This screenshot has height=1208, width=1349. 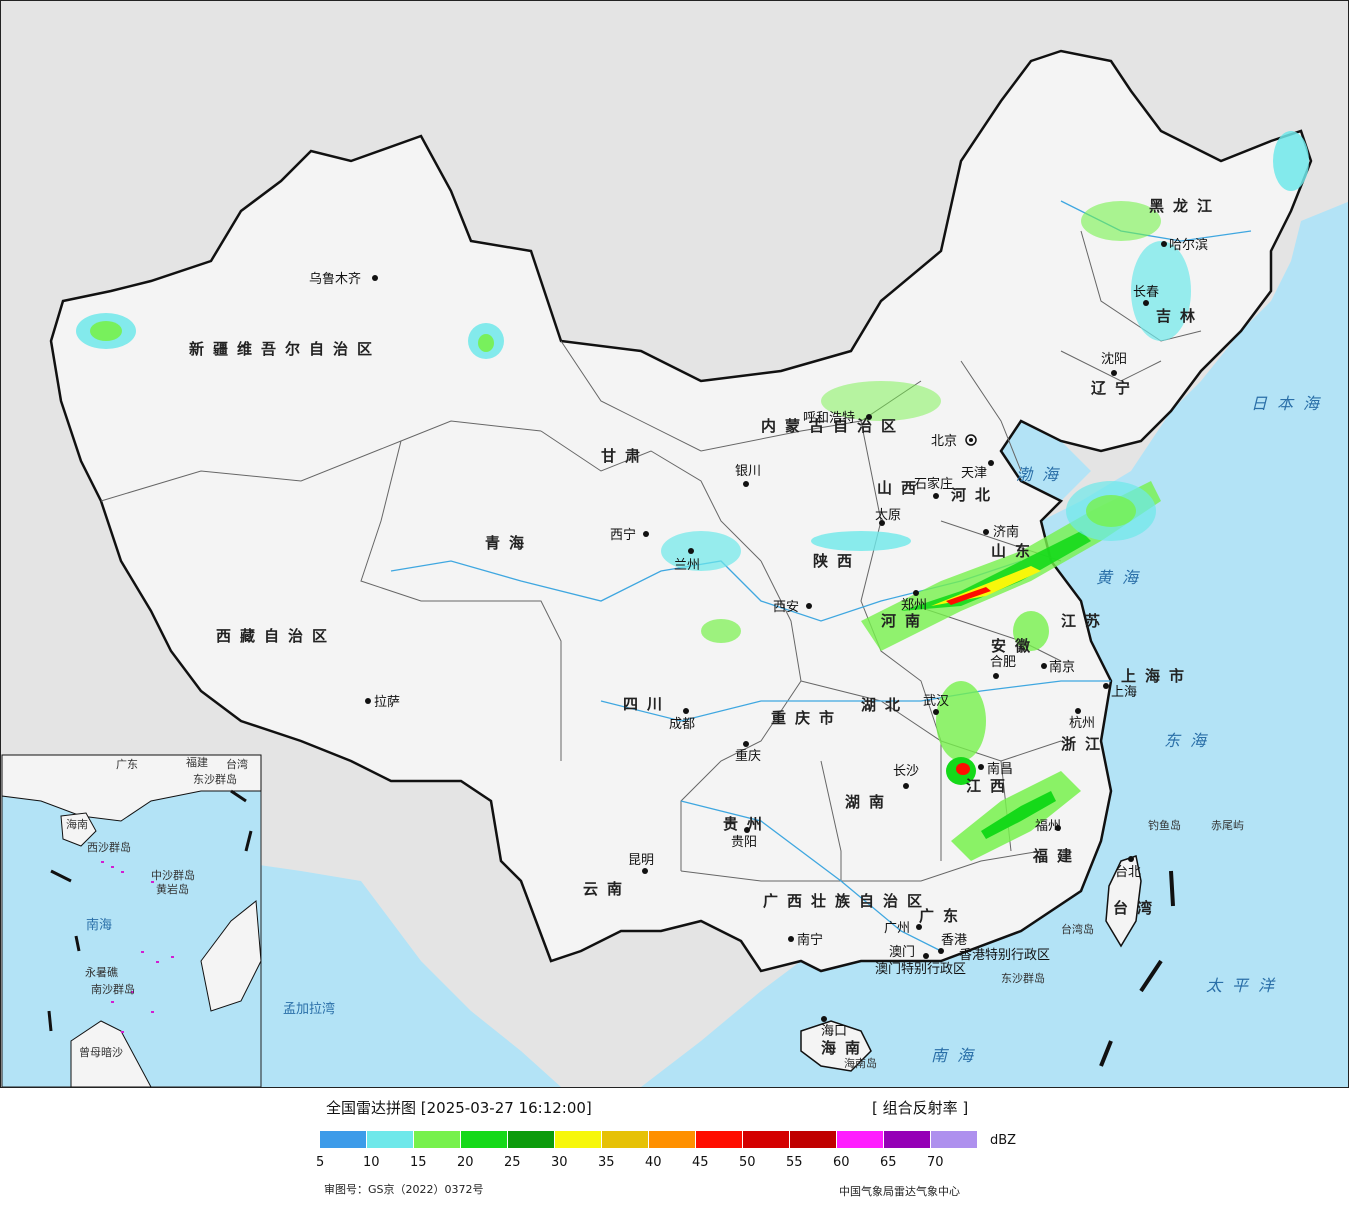 I want to click on province-label: 河南, so click(x=905, y=621).